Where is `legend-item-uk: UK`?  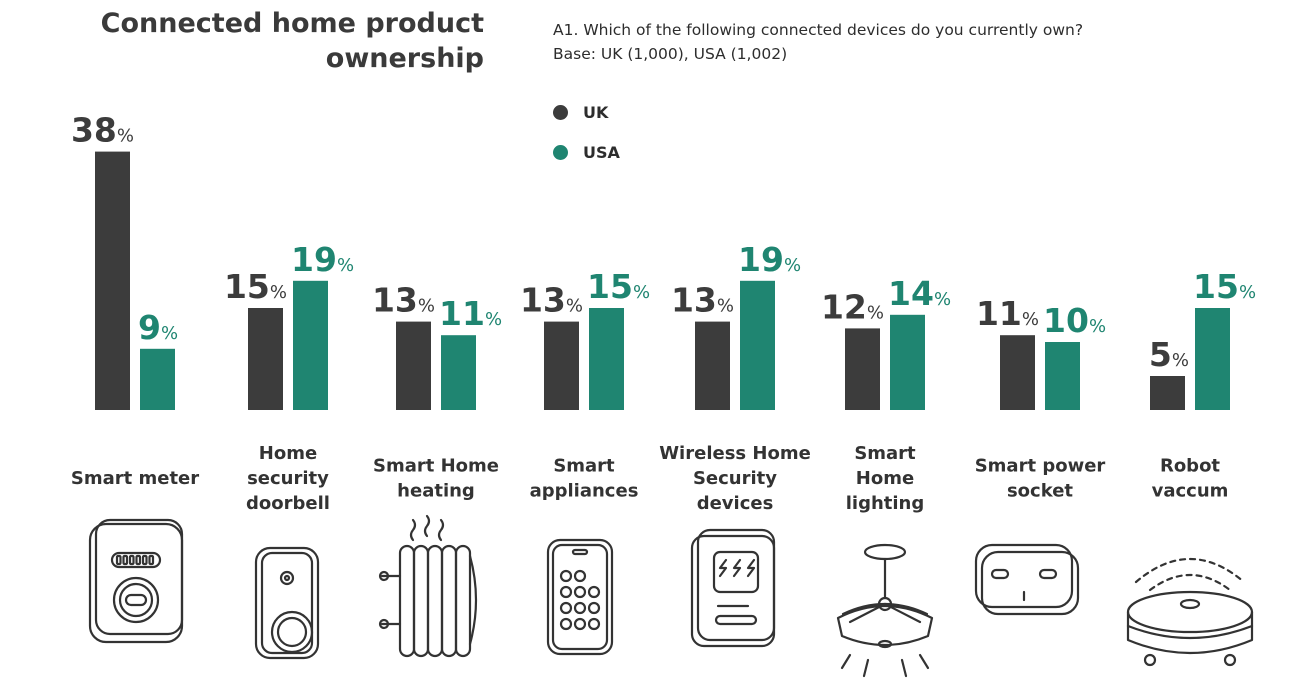 legend-item-uk: UK is located at coordinates (586, 112).